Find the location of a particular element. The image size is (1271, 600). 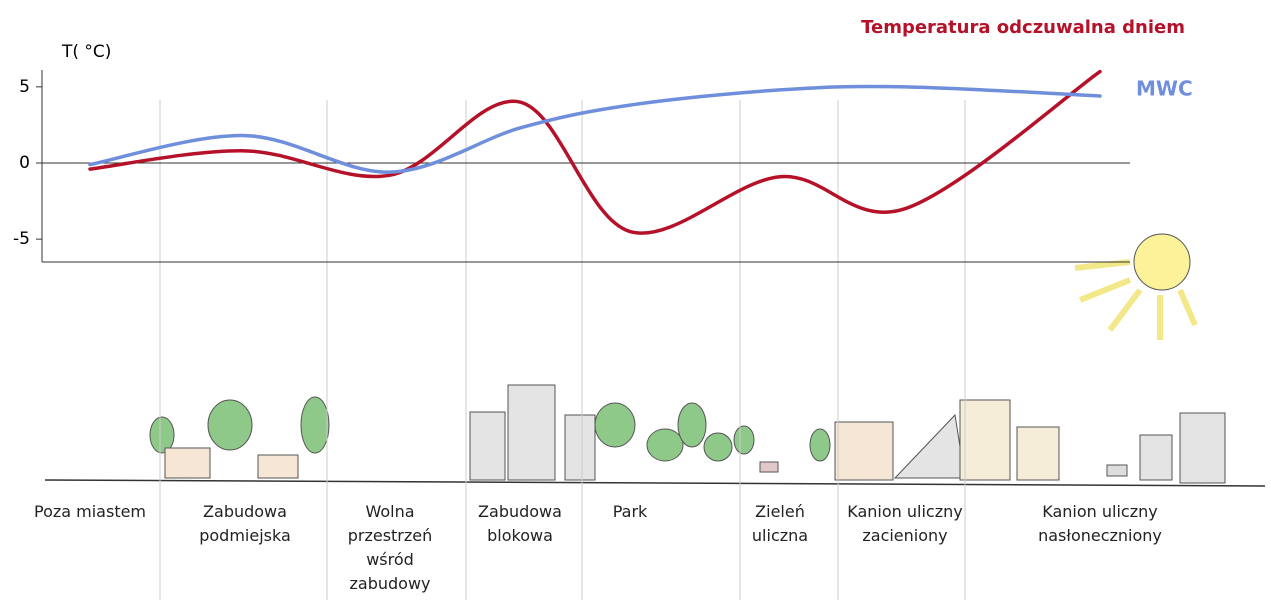

zone-label: Park is located at coordinates (630, 511).